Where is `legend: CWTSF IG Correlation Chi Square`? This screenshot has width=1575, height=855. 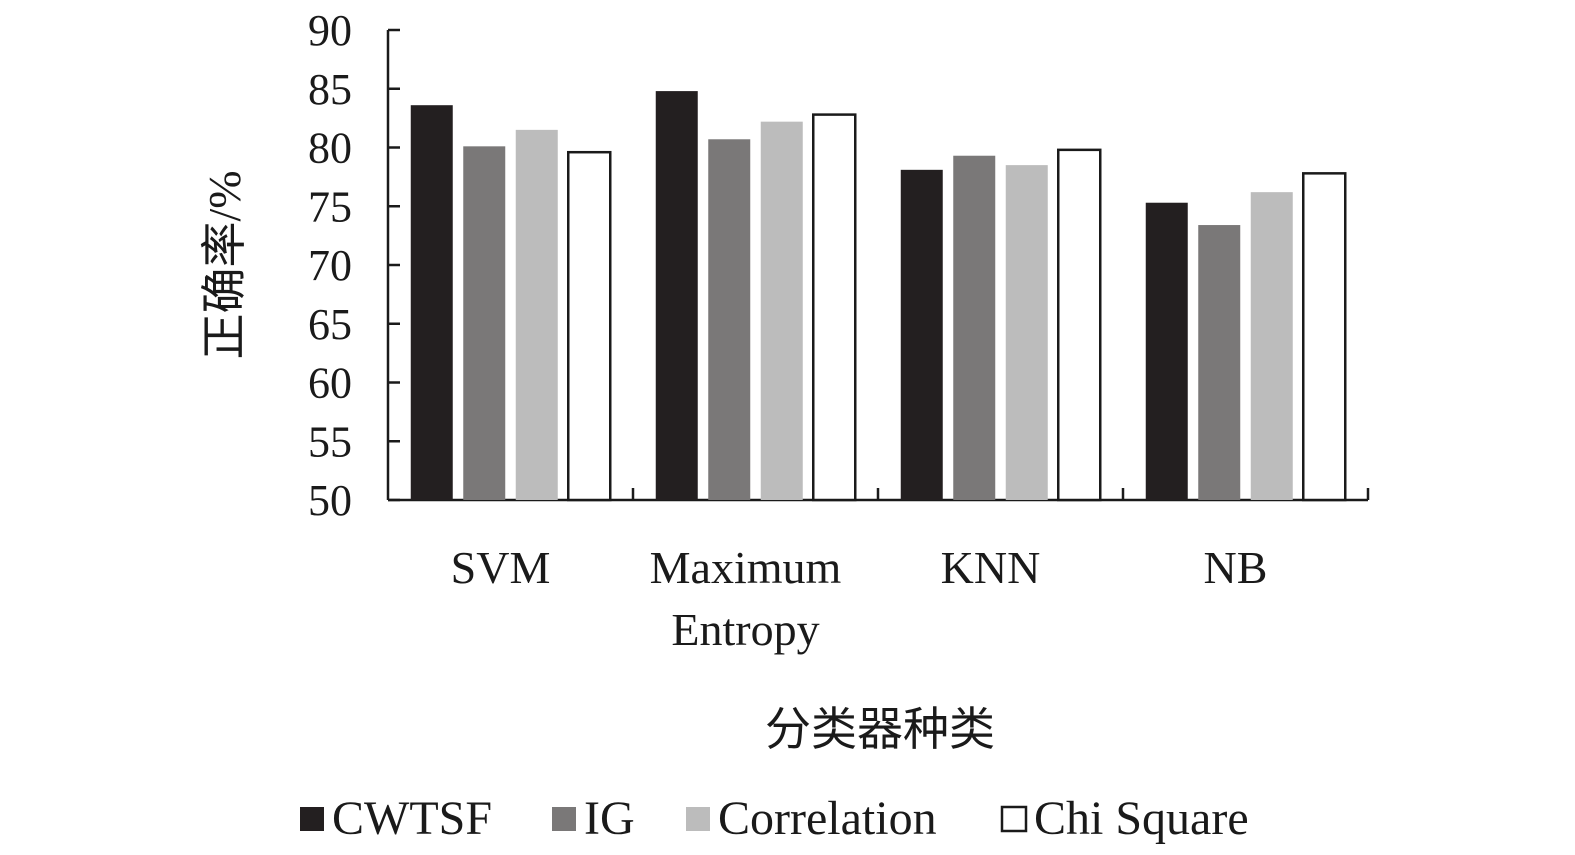 legend: CWTSF IG Correlation Chi Square is located at coordinates (774, 818).